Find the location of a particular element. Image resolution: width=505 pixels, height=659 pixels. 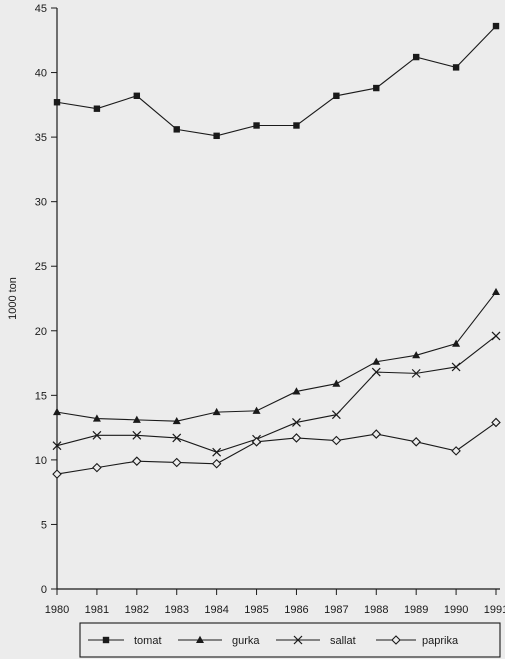

series-line-paprika is located at coordinates (276, 448).